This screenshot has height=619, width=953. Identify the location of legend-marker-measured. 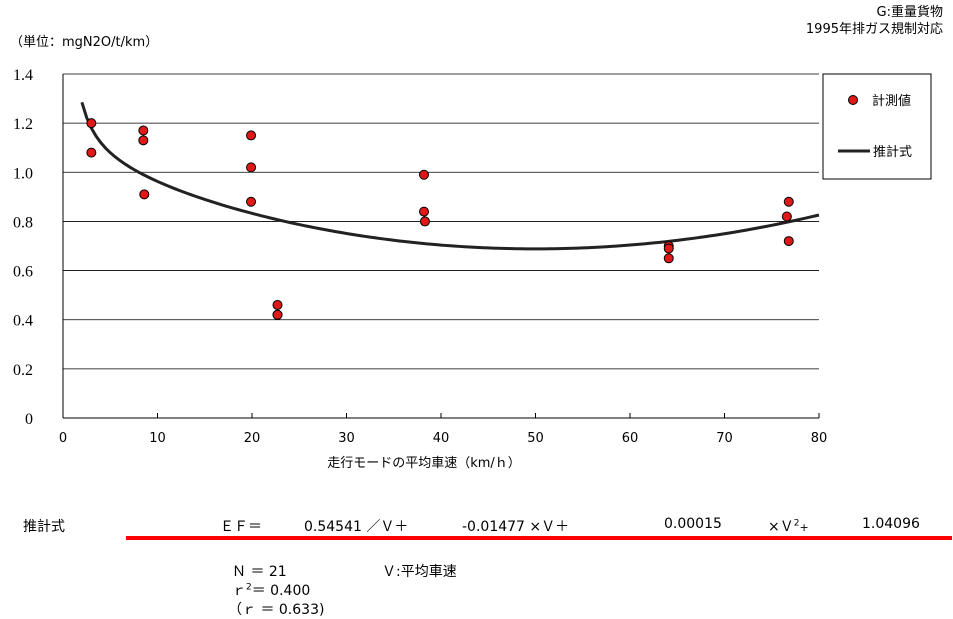
(853, 100).